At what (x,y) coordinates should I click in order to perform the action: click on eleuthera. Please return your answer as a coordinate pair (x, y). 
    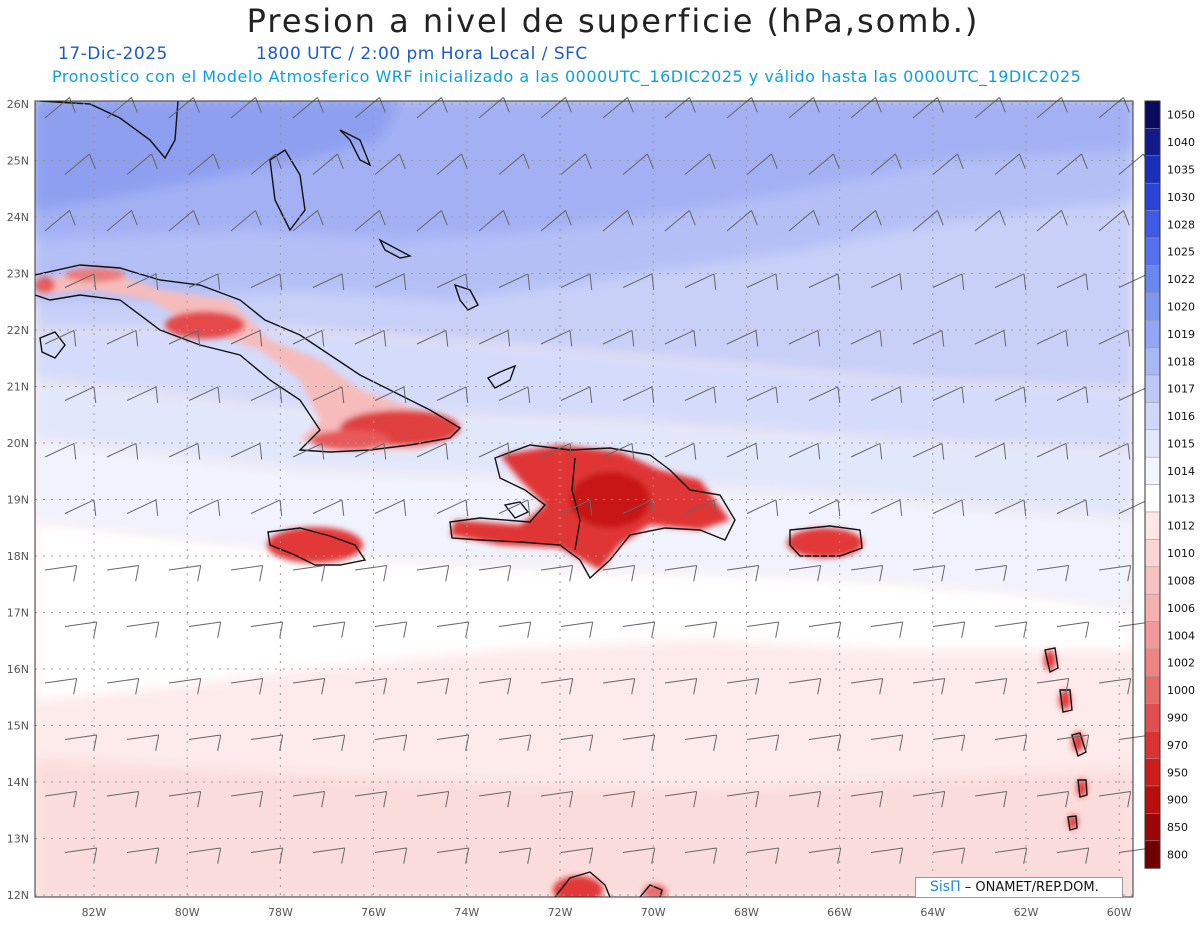
    Looking at the image, I should click on (355, 148).